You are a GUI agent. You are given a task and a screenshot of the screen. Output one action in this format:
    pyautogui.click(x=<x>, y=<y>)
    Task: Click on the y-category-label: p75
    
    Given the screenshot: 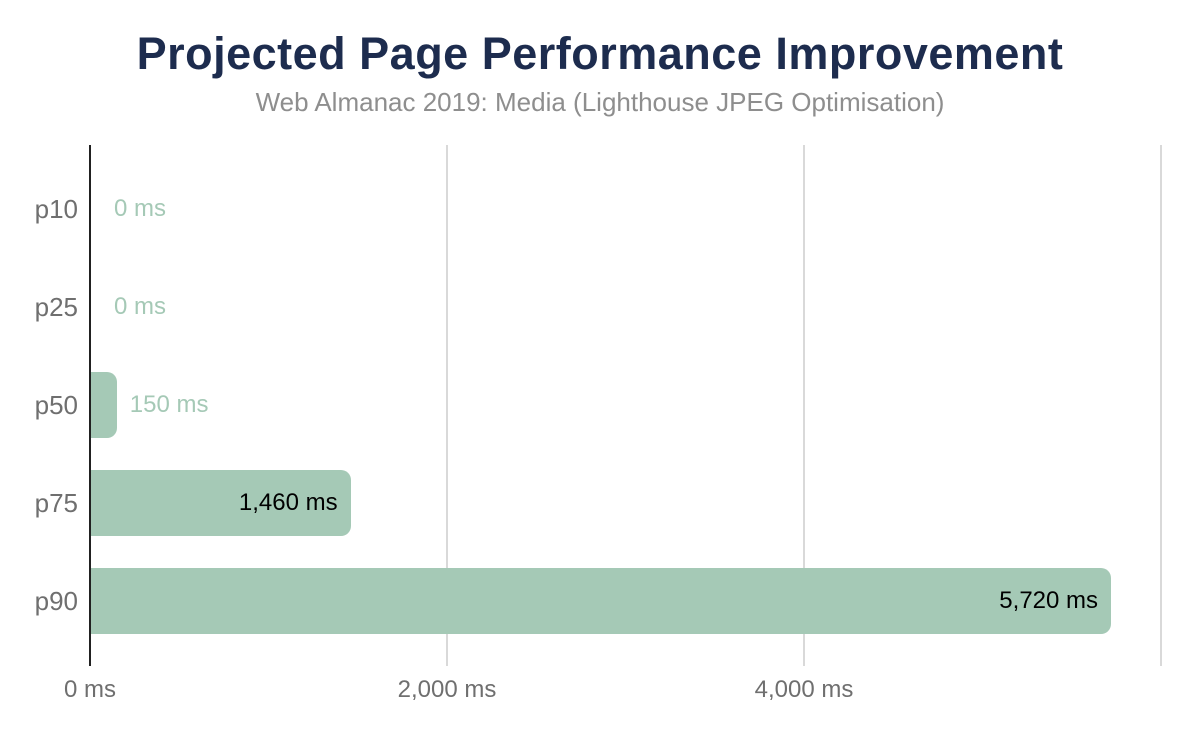 What is the action you would take?
    pyautogui.click(x=56, y=503)
    